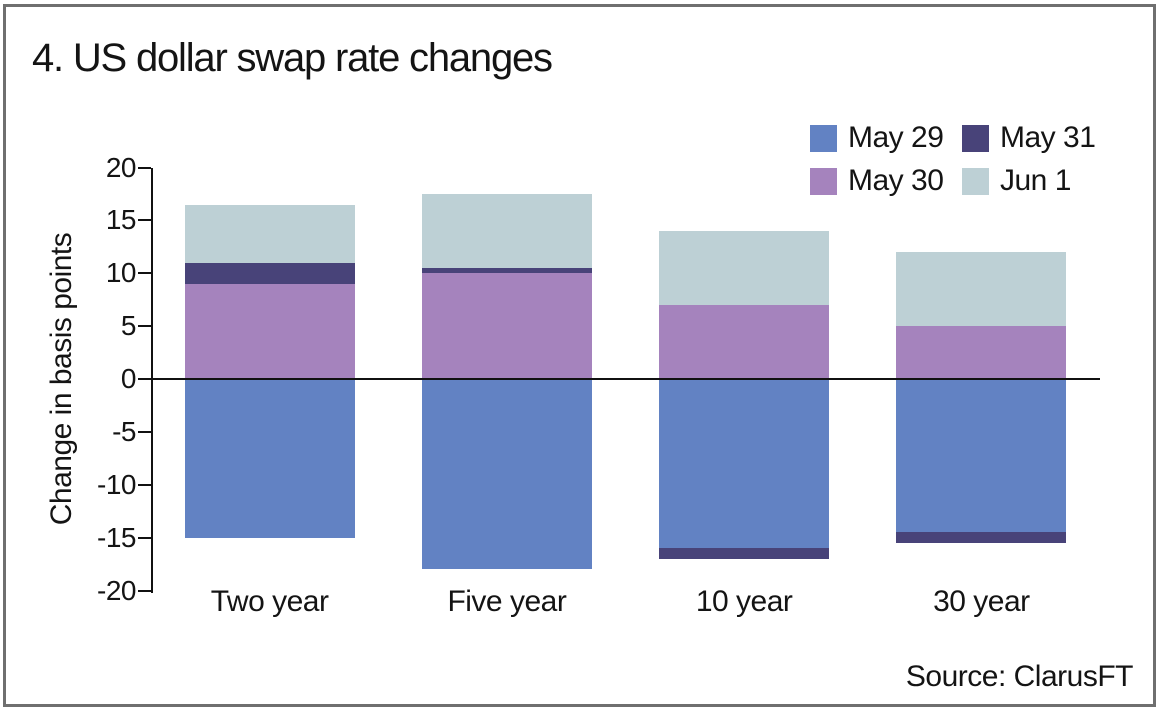 The image size is (1160, 716). Describe the element at coordinates (116, 484) in the screenshot. I see `y-tick-label: -10` at that location.